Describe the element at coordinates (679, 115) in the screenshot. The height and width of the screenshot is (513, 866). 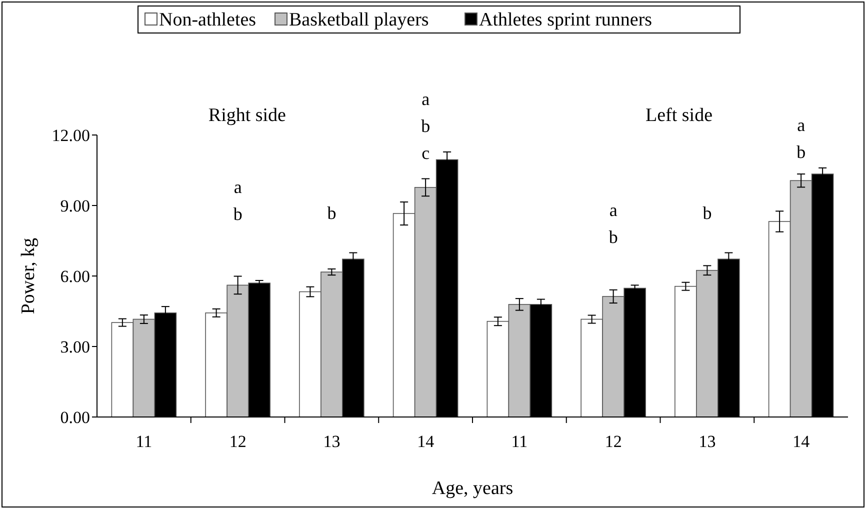
I see `text: Left side` at that location.